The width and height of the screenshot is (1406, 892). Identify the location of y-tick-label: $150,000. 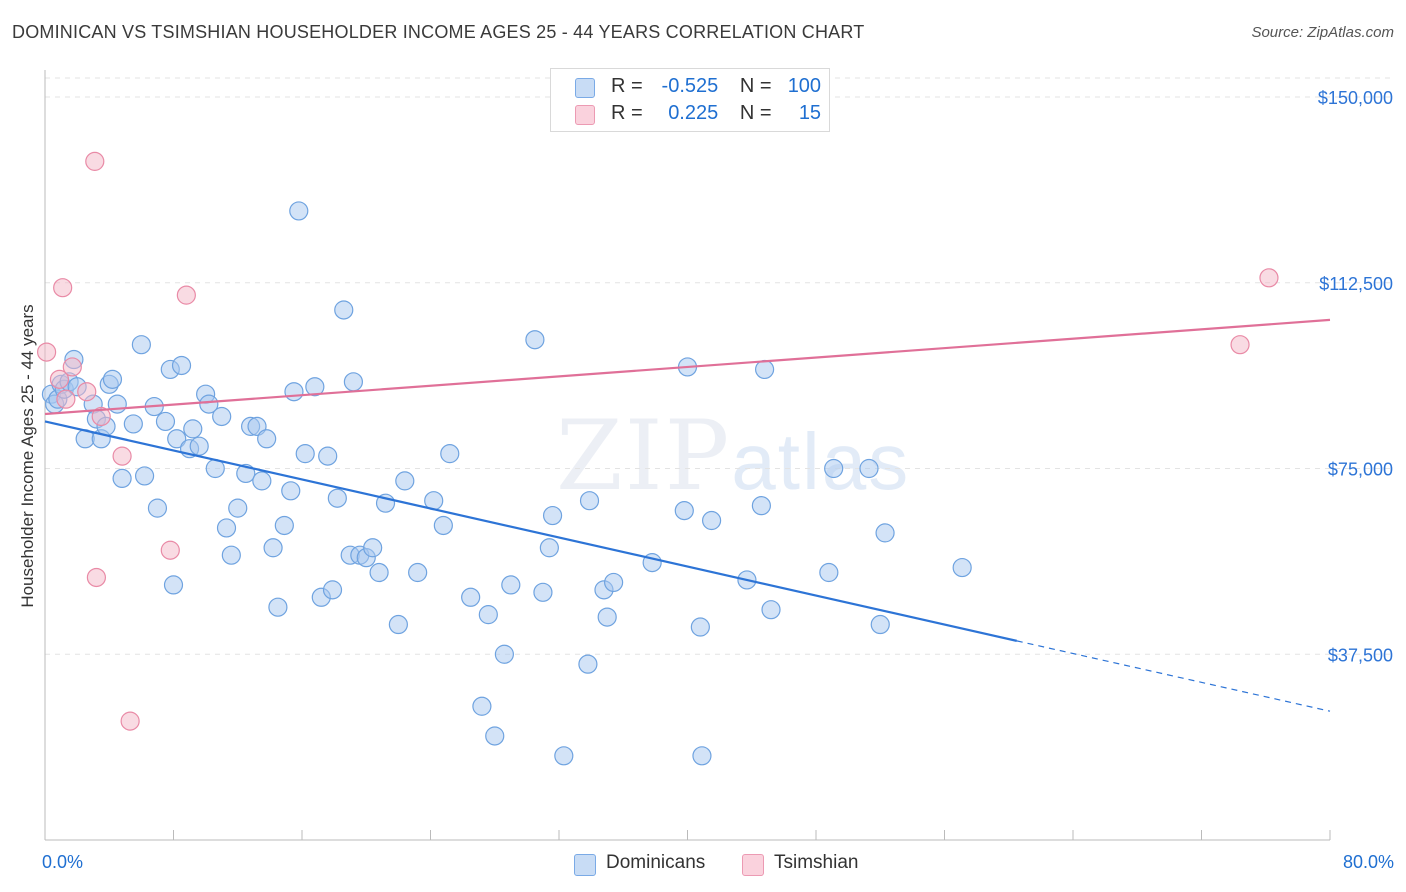
(1355, 98).